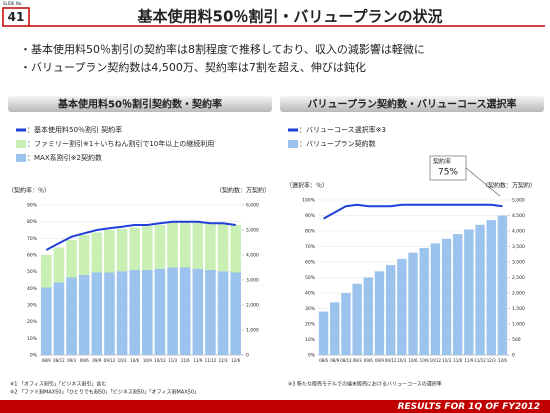 The image size is (550, 413). I want to click on panel-header, so click(140, 104).